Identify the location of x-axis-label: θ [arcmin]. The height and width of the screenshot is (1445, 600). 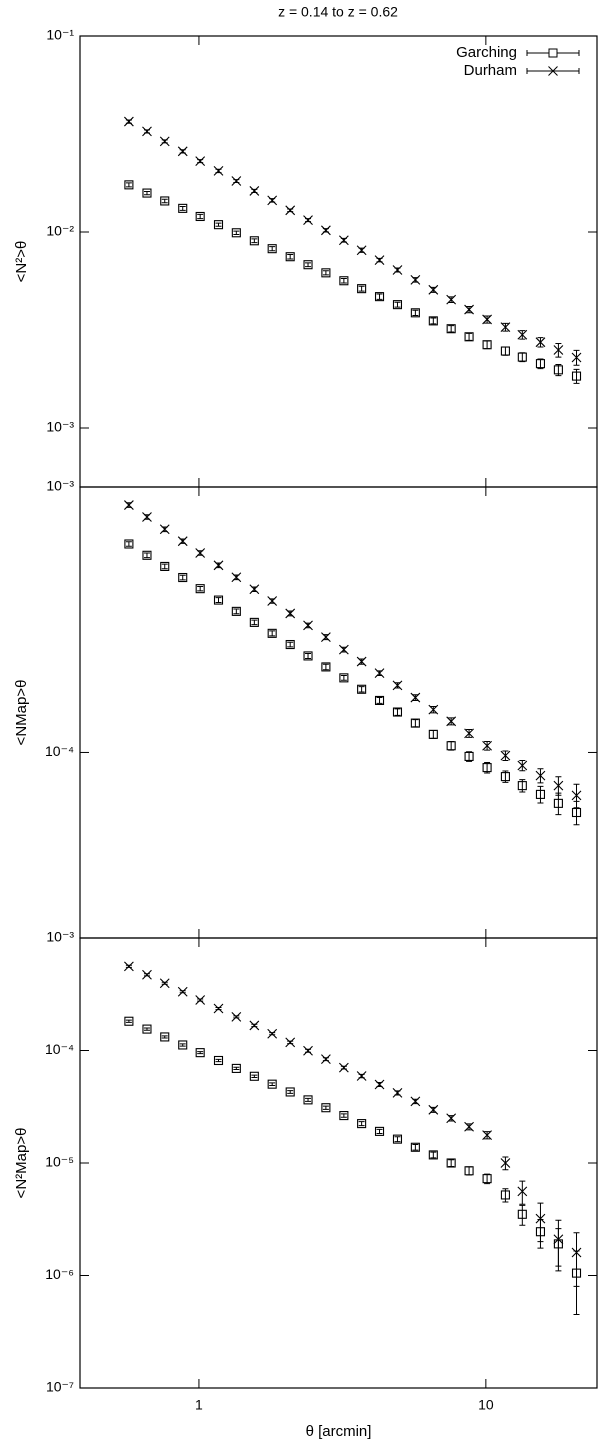
(339, 1431).